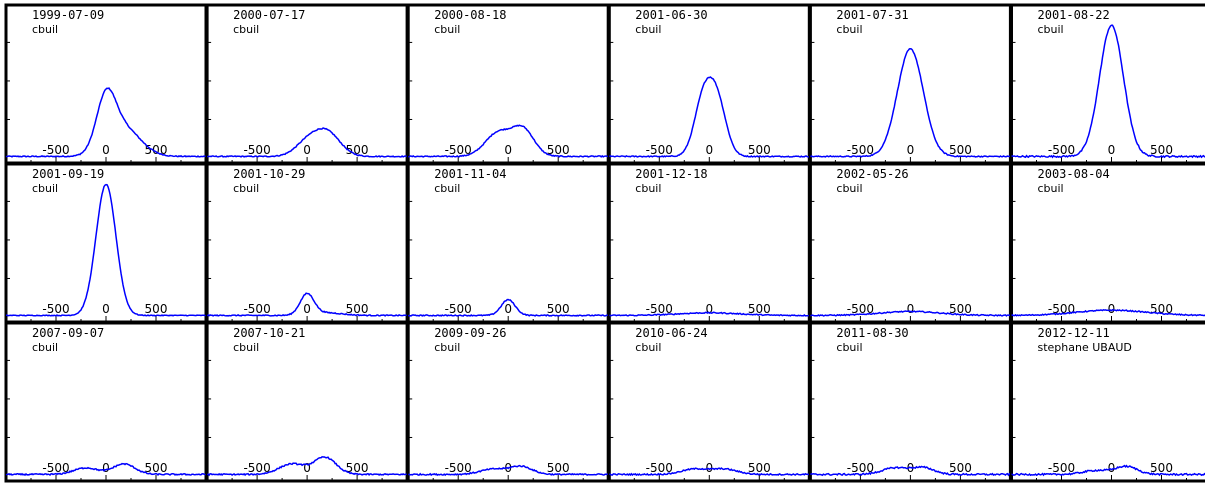  Describe the element at coordinates (68, 15) in the screenshot. I see `panel-date: 1999-07-09` at that location.